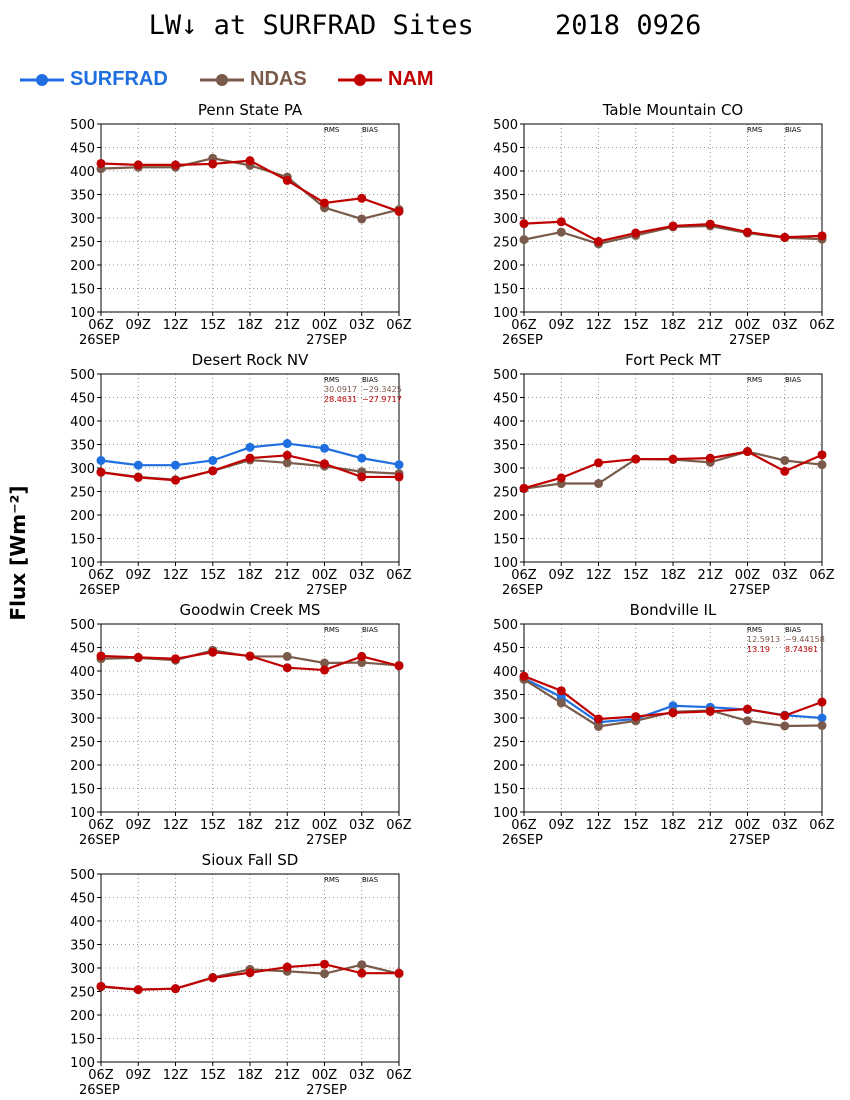 The image size is (850, 1100). Describe the element at coordinates (673, 575) in the screenshot. I see `x-tick-label: 18Z` at that location.